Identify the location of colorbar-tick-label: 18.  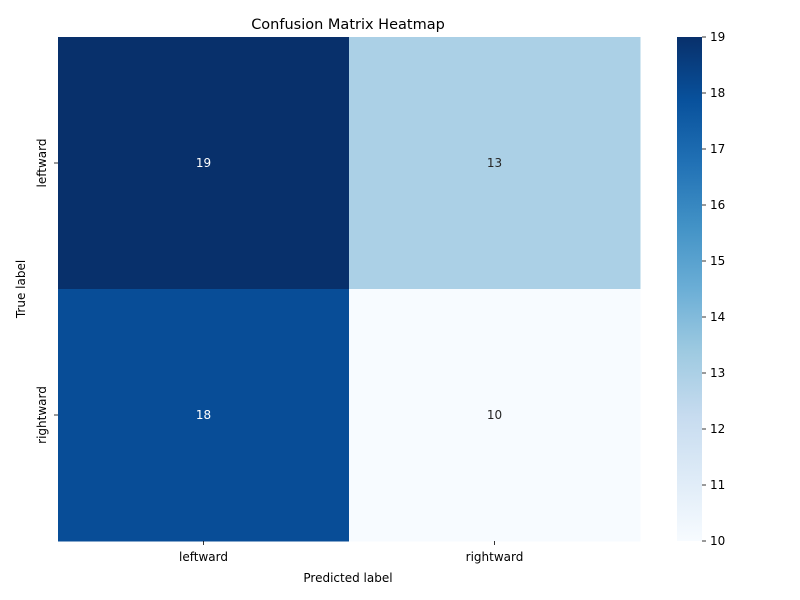
(717, 93).